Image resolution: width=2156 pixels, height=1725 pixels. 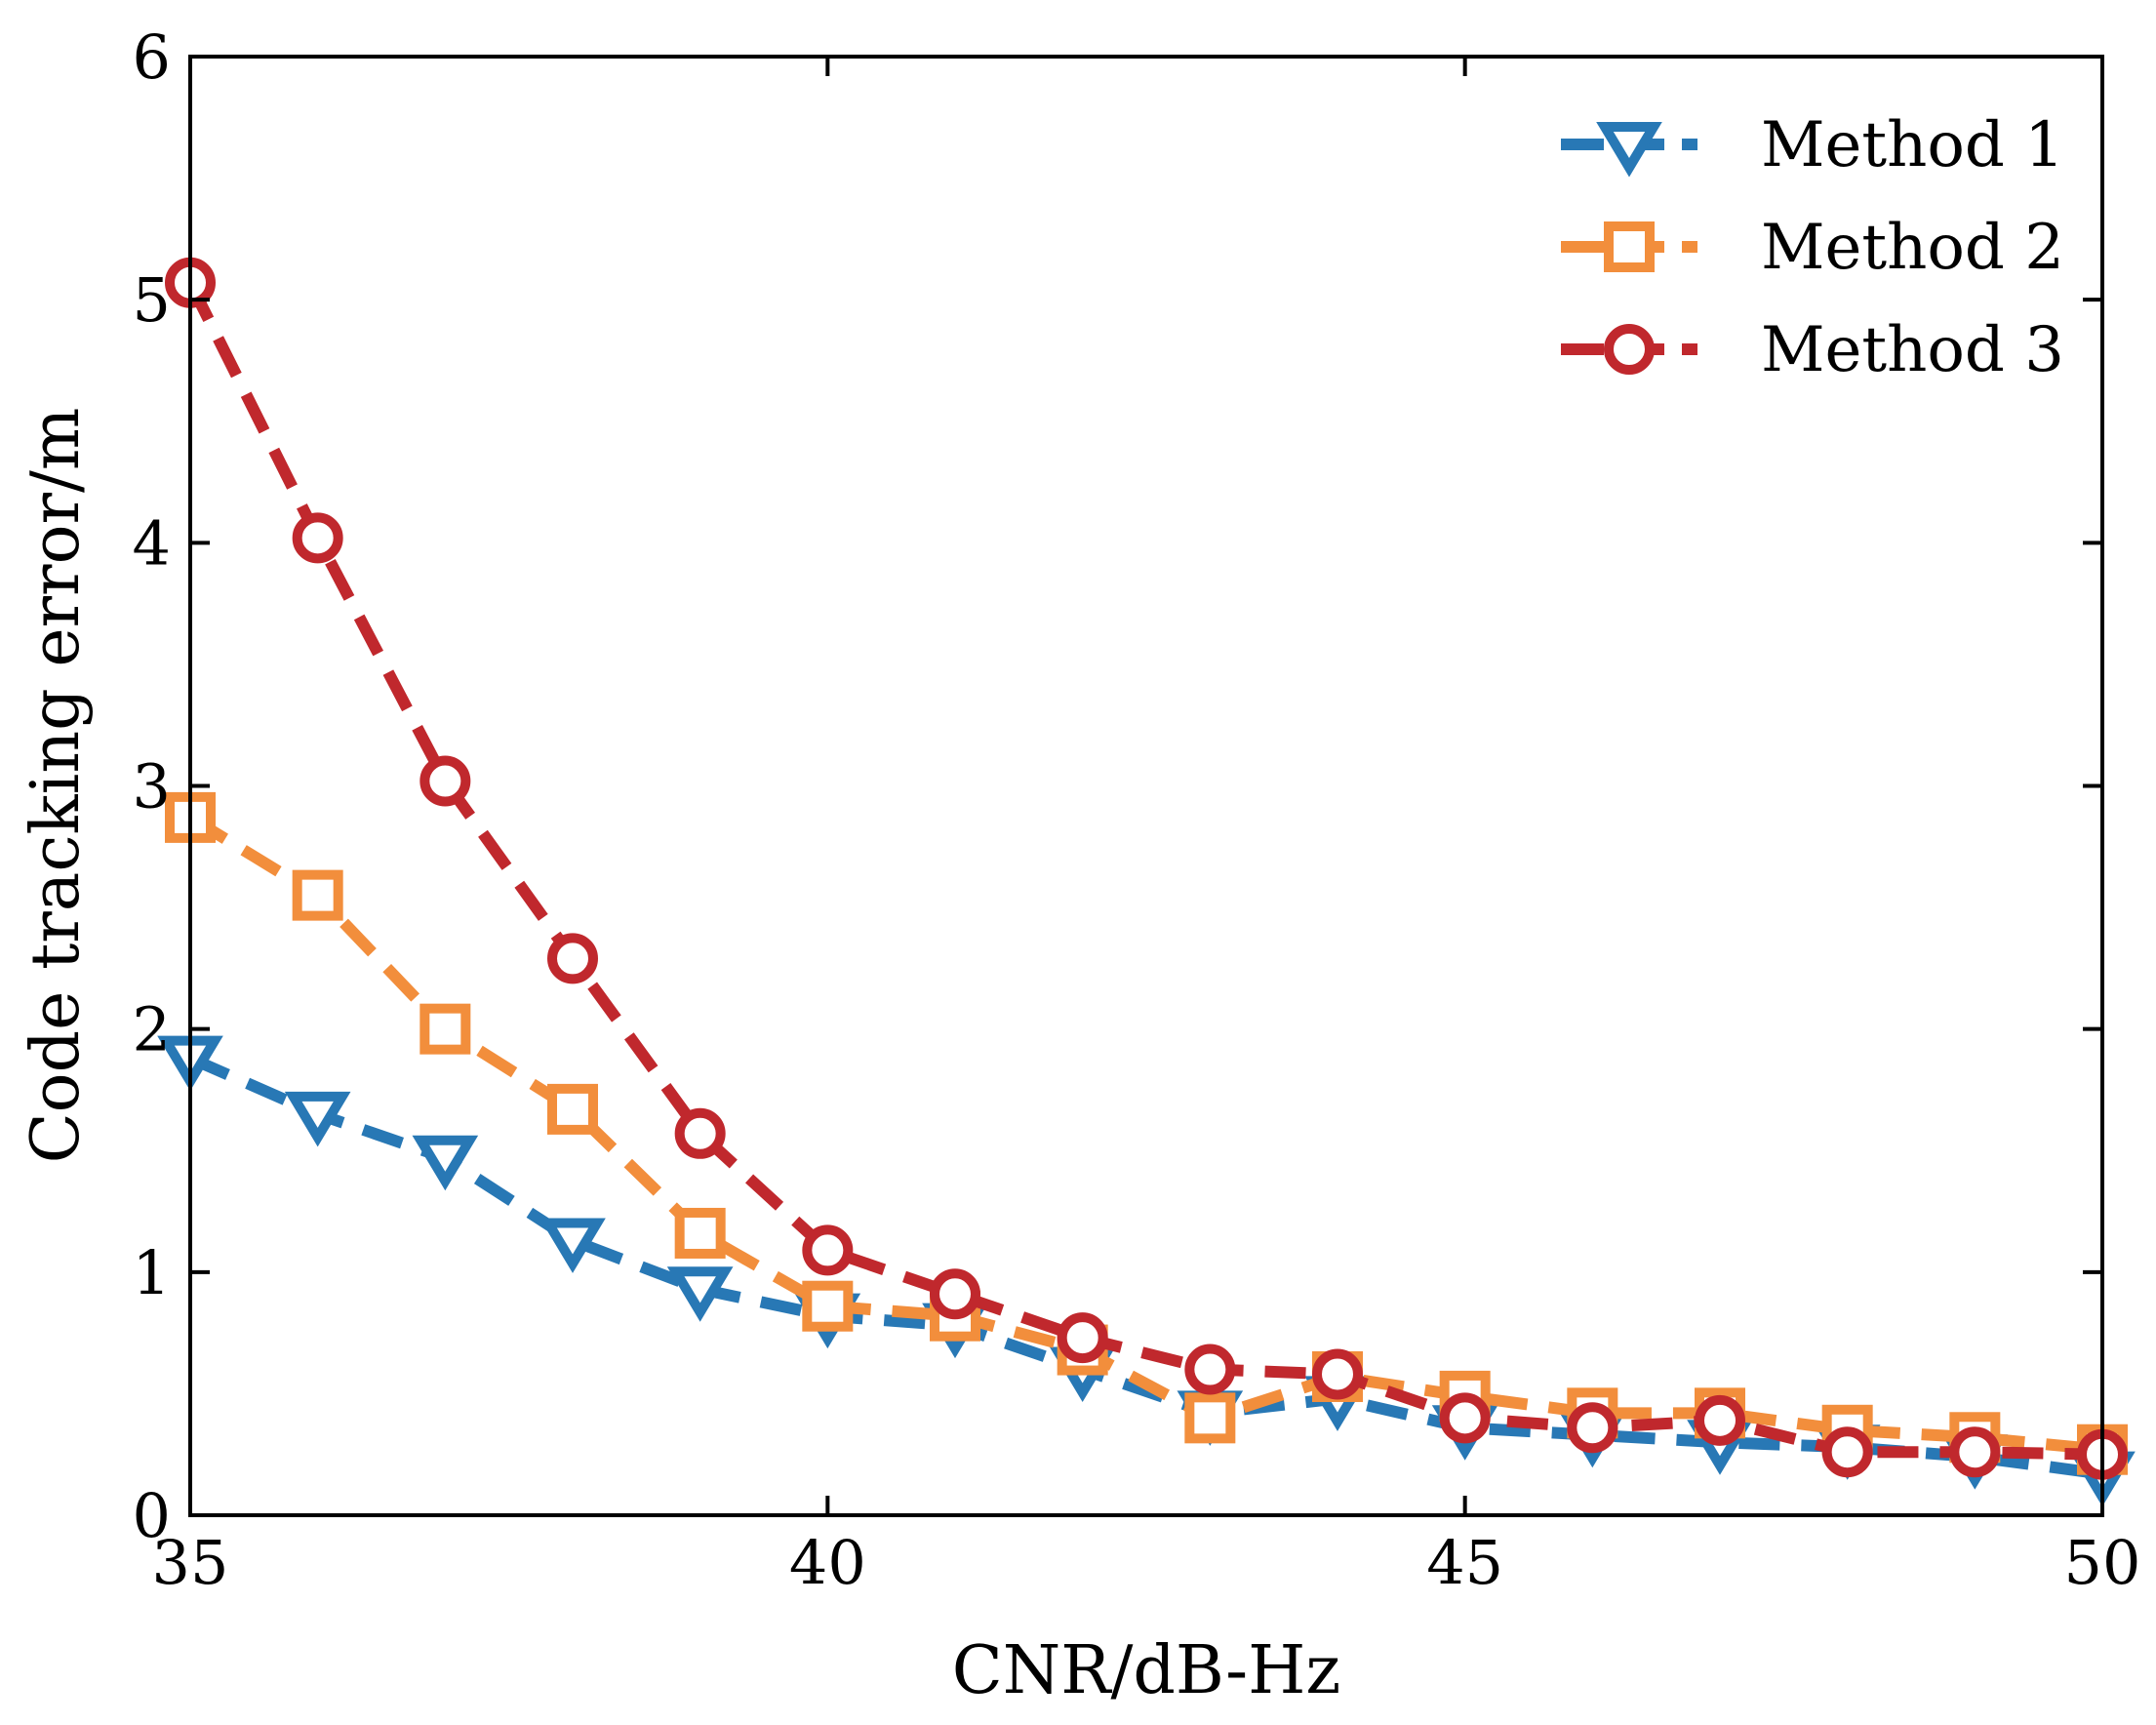 What do you see at coordinates (1912, 248) in the screenshot?
I see `legend-label: Method 2` at bounding box center [1912, 248].